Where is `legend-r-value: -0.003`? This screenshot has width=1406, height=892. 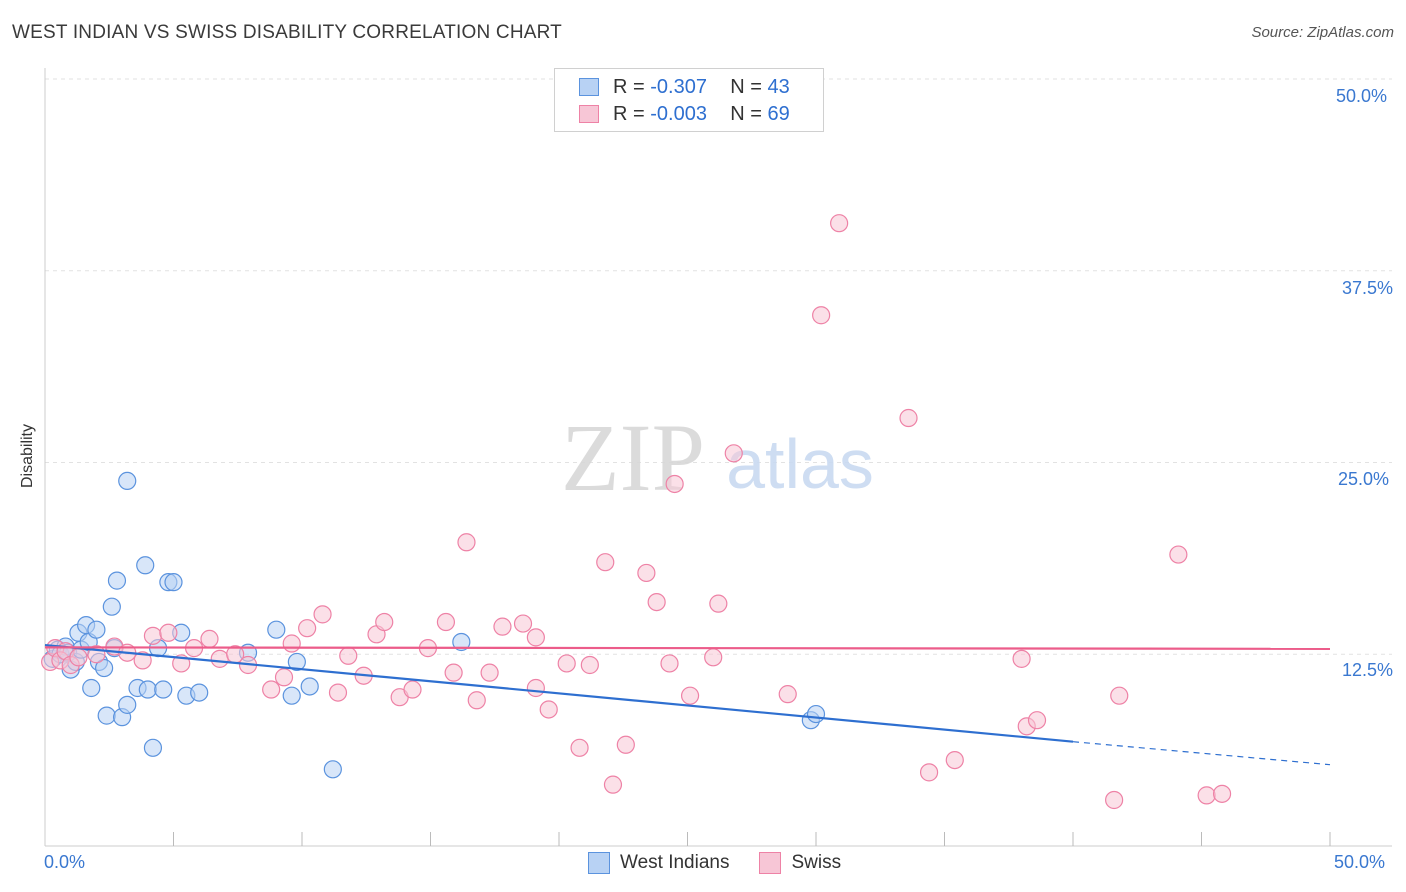
legend-r-value: -0.003 is located at coordinates (678, 113).